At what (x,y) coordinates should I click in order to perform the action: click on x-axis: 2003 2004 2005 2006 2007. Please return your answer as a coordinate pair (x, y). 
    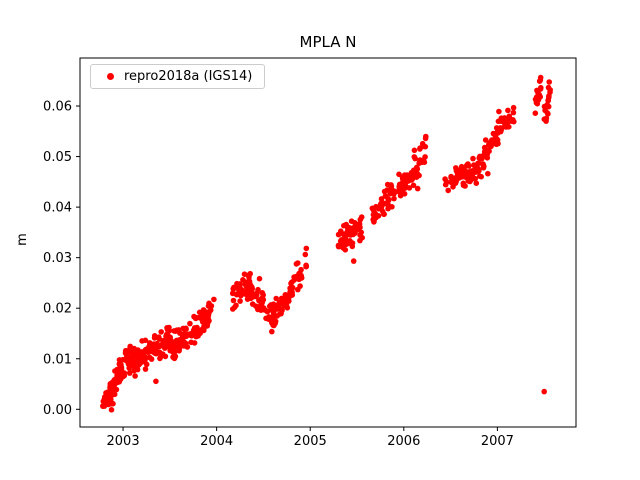
    Looking at the image, I should click on (310, 438).